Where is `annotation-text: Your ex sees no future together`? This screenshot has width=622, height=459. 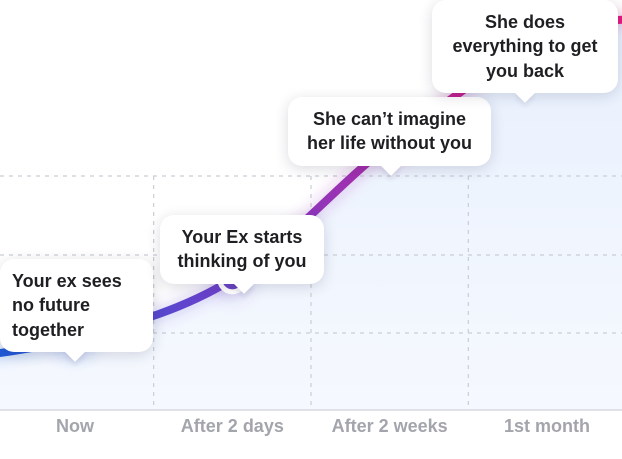 annotation-text: Your ex sees no future together is located at coordinates (67, 305).